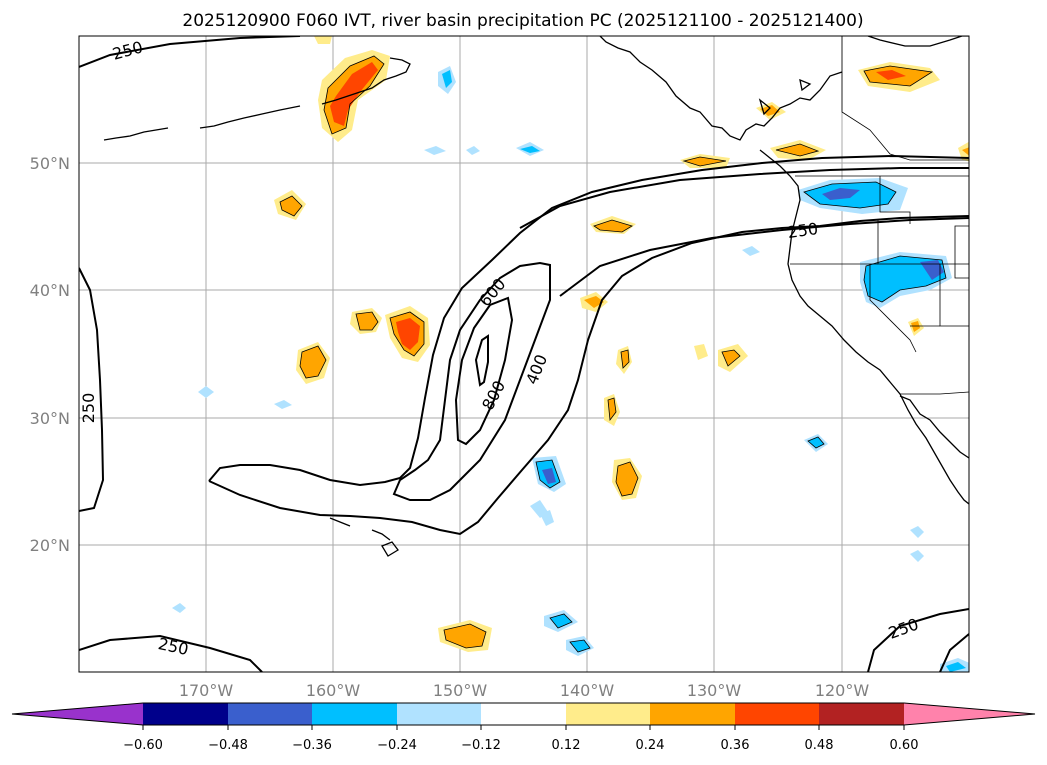  Describe the element at coordinates (50, 545) in the screenshot. I see `lat-label-20n: 20°N` at that location.